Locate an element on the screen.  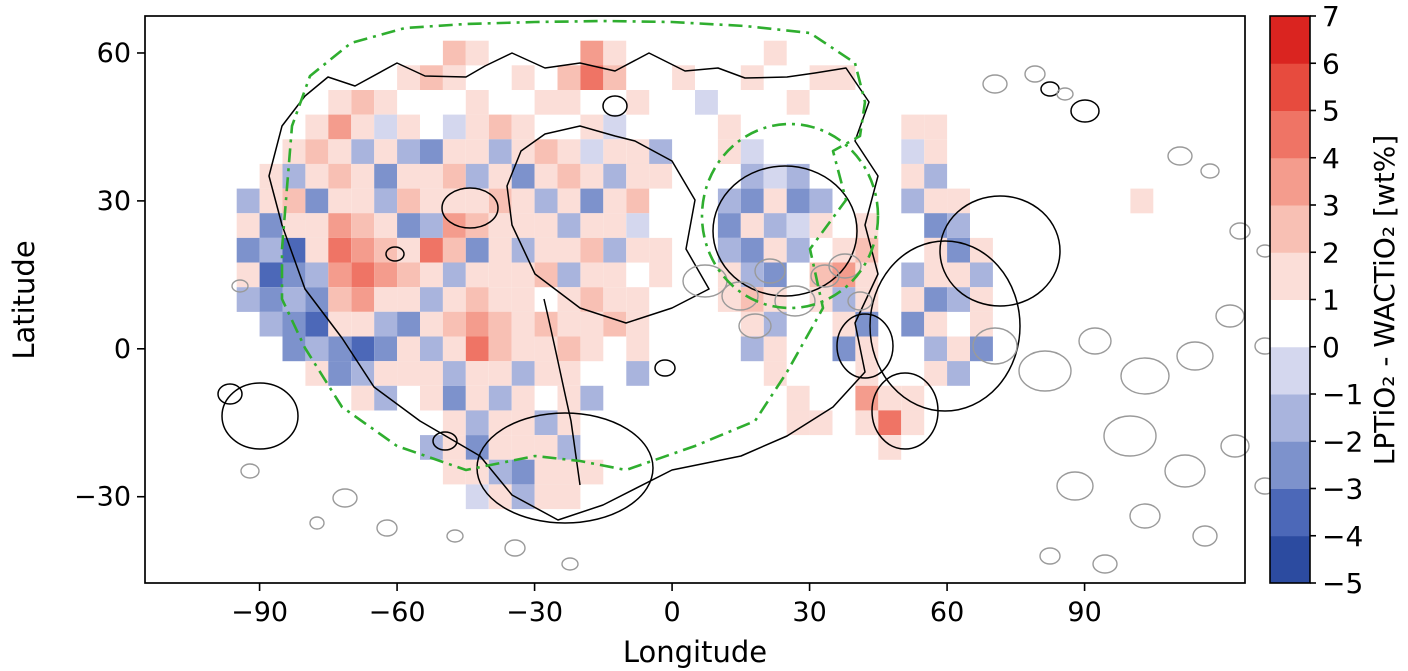
colorbar-tick-label: 4 is located at coordinates (1331, 158).